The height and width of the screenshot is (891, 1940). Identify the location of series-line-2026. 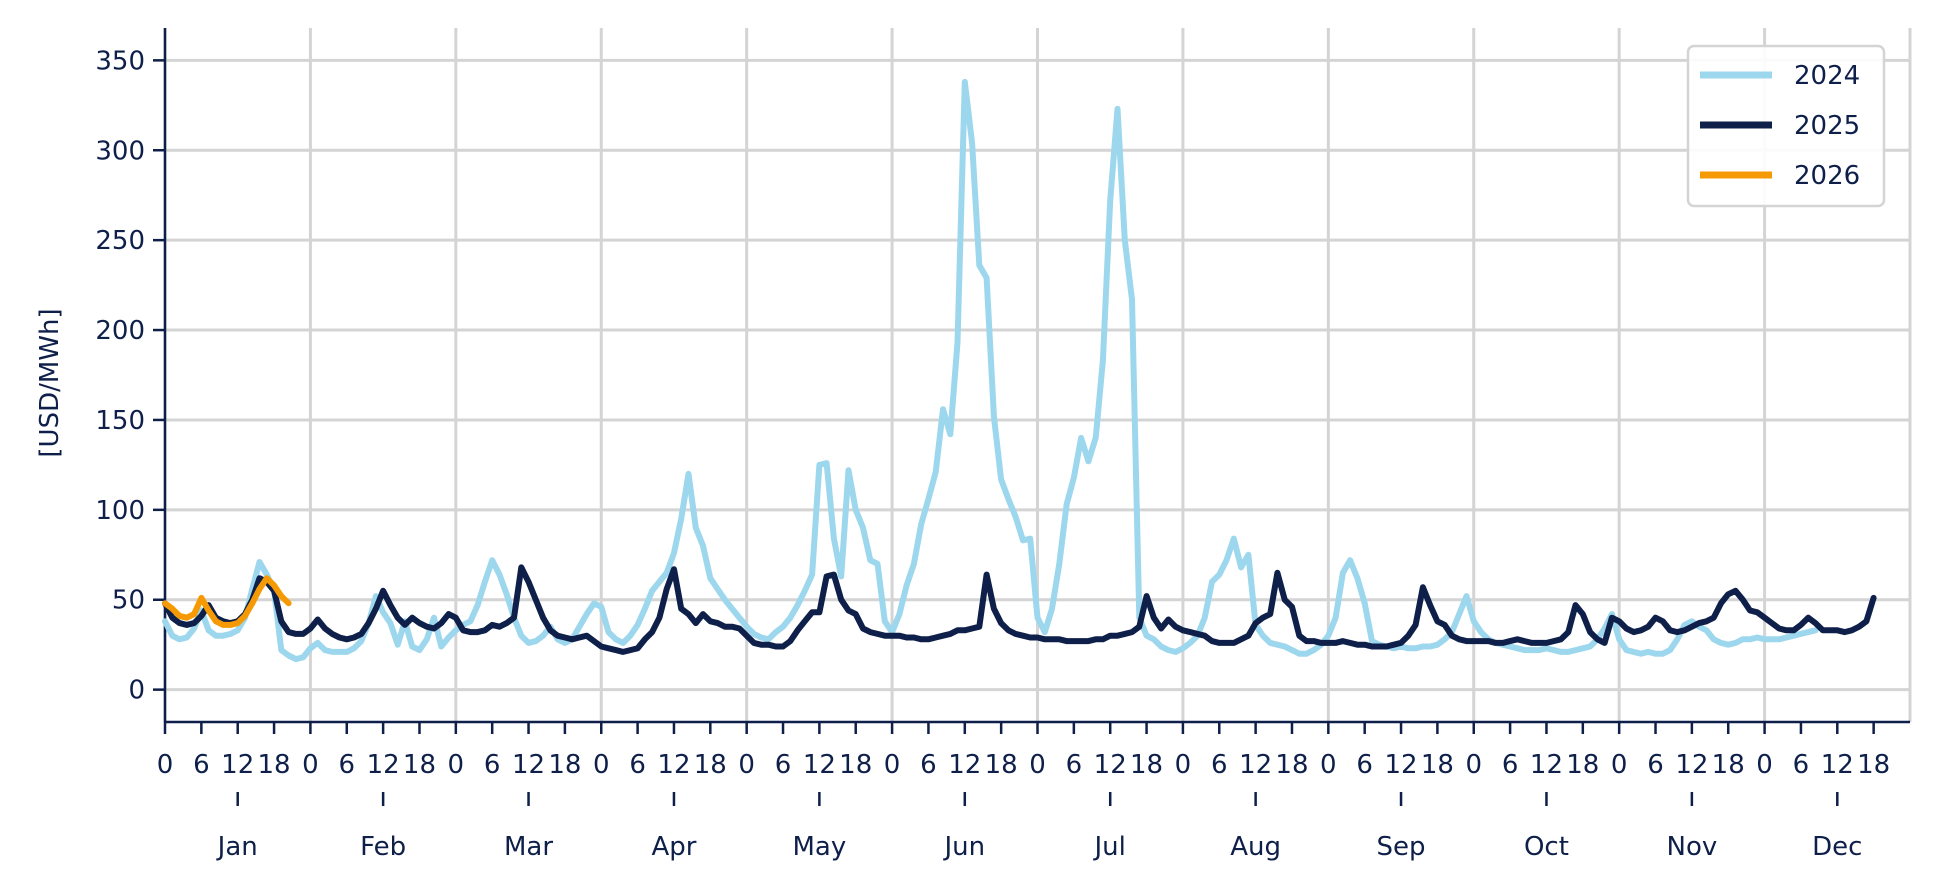
(227, 601).